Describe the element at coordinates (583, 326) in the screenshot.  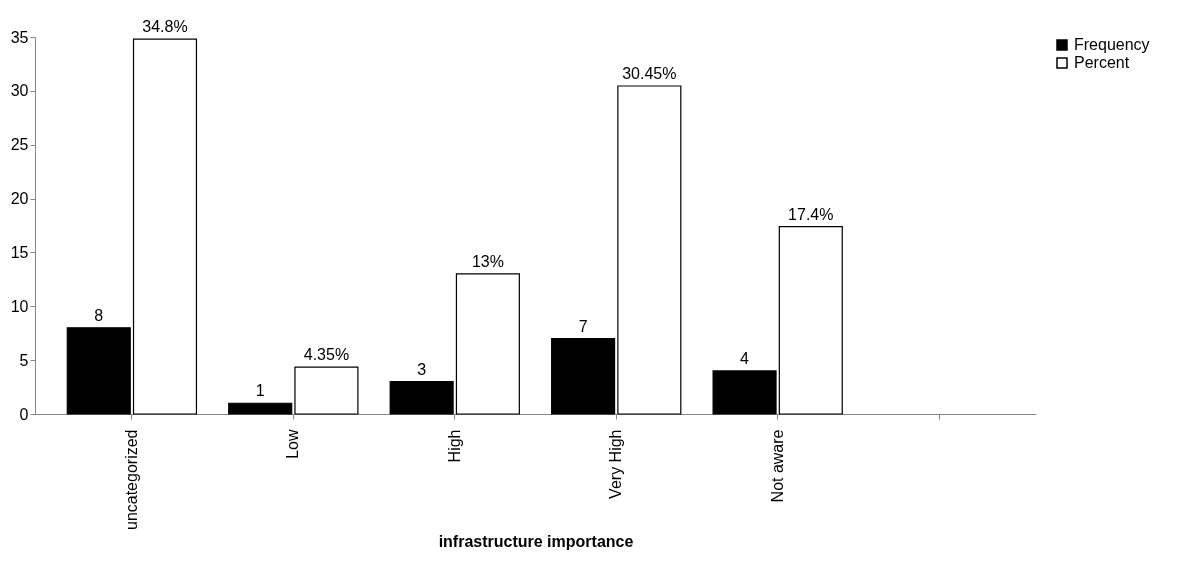
I see `data-label: 7` at that location.